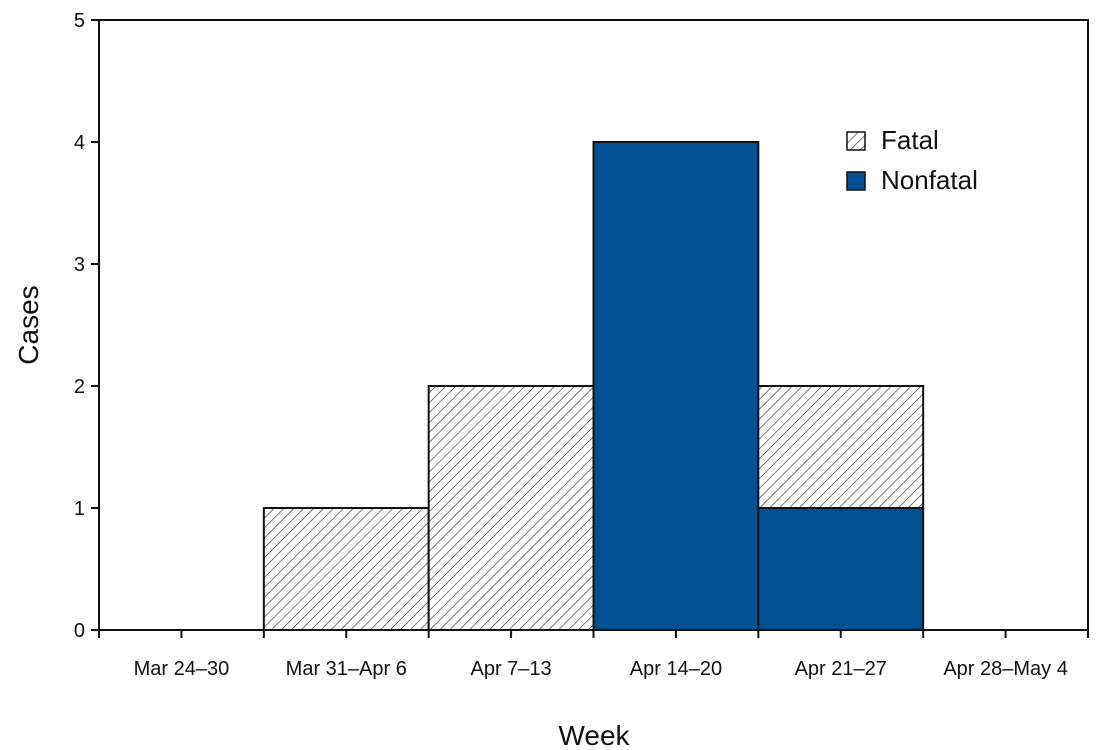  I want to click on y-tick-label: 0, so click(79, 631).